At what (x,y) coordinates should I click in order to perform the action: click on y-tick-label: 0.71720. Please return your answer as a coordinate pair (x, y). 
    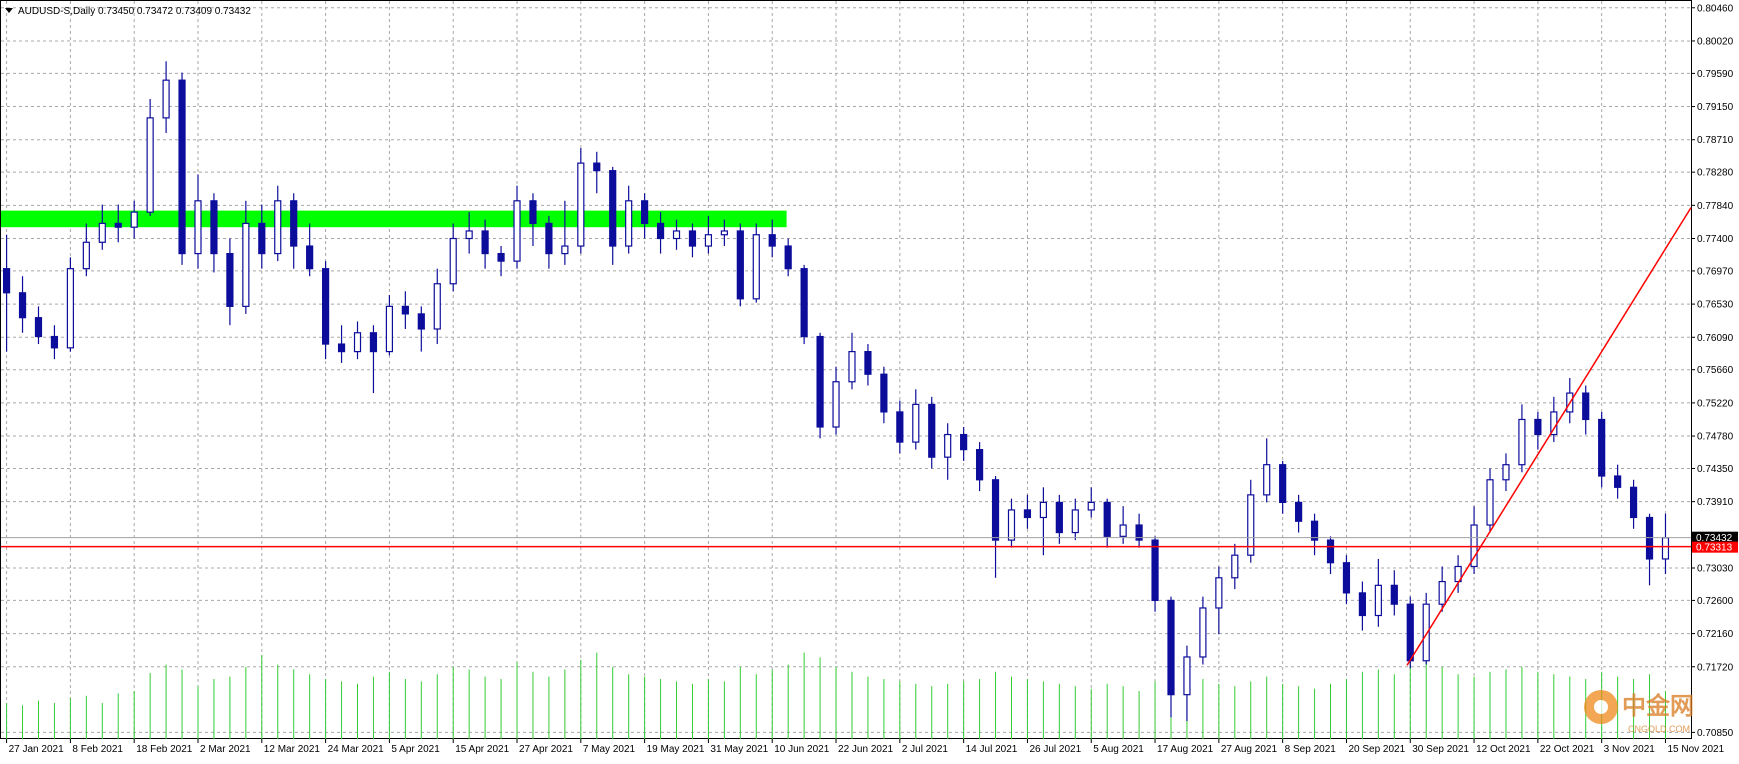
    Looking at the image, I should click on (1715, 667).